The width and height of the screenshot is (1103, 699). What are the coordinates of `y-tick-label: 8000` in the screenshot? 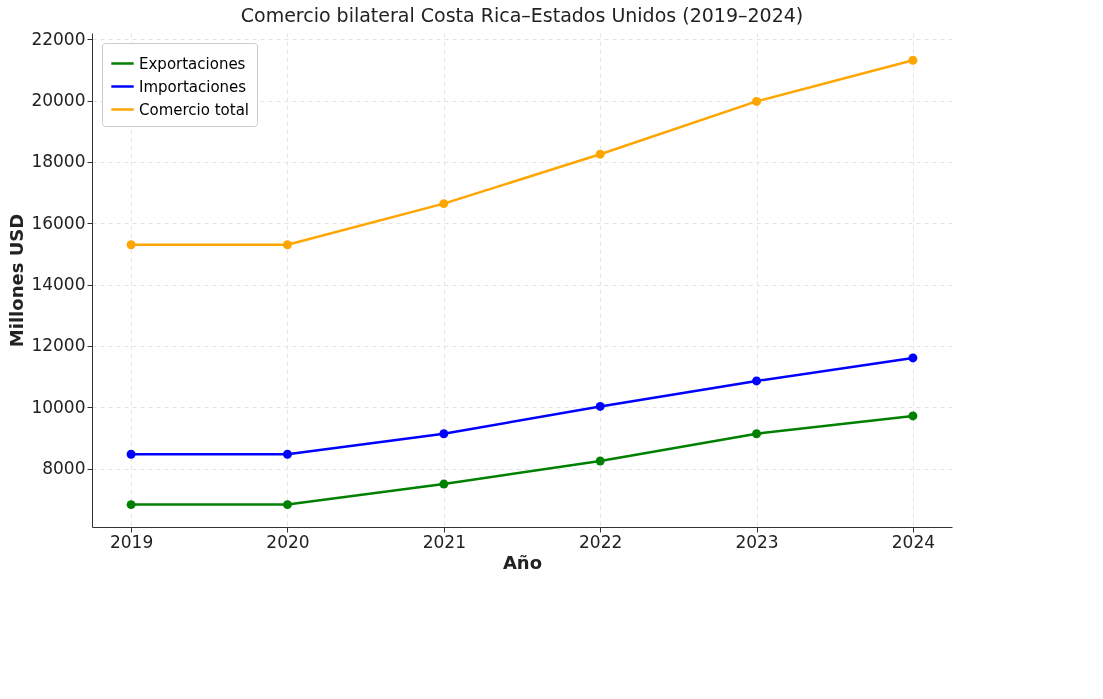 It's located at (64, 468).